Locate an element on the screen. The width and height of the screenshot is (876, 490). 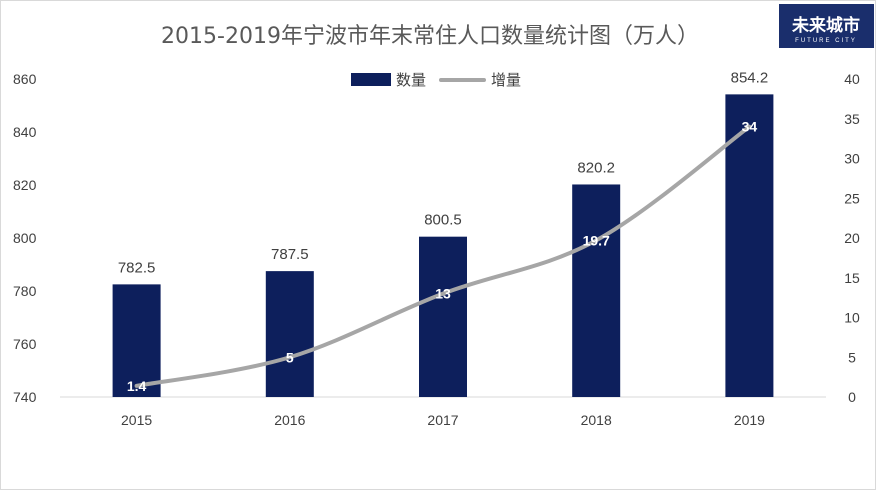
right-tick-label: 40 is located at coordinates (852, 79).